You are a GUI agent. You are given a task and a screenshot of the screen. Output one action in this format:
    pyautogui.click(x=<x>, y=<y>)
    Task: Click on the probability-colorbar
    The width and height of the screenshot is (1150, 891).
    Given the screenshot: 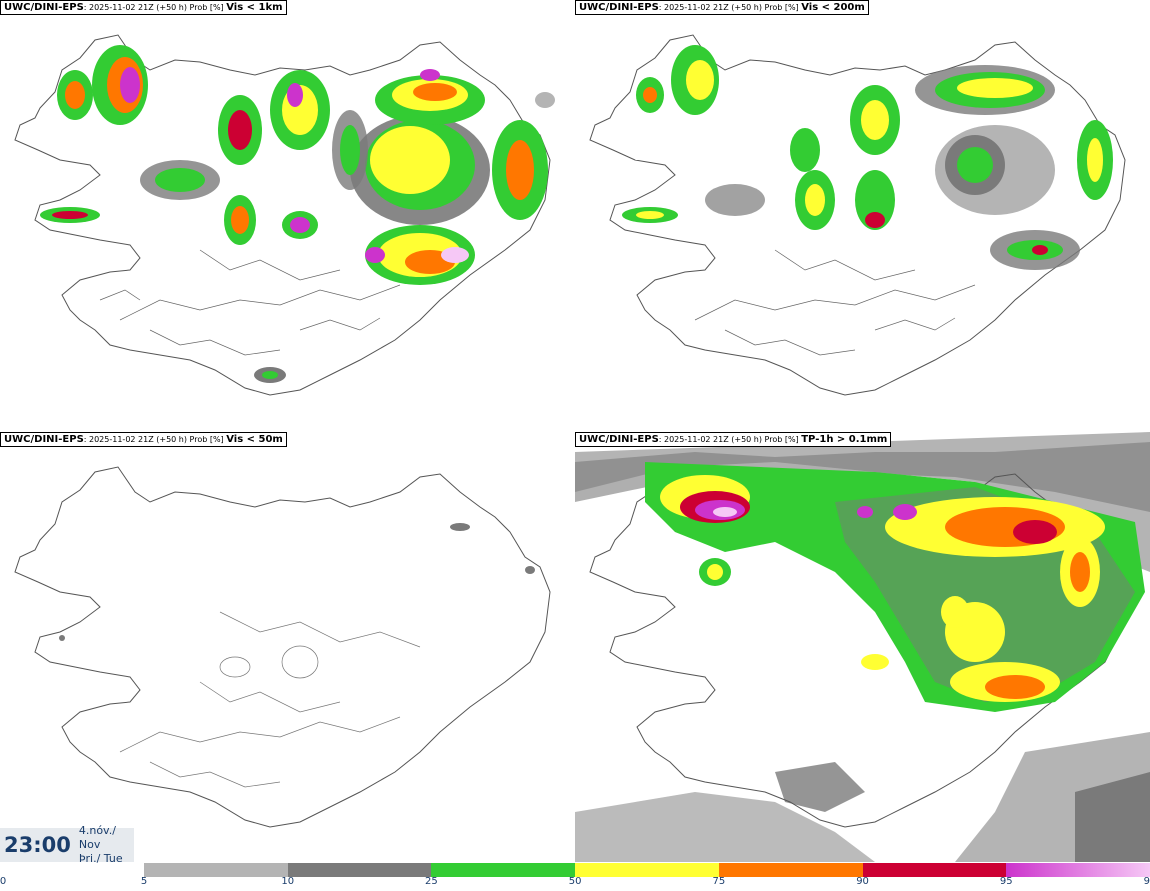 What is the action you would take?
    pyautogui.click(x=647, y=870)
    